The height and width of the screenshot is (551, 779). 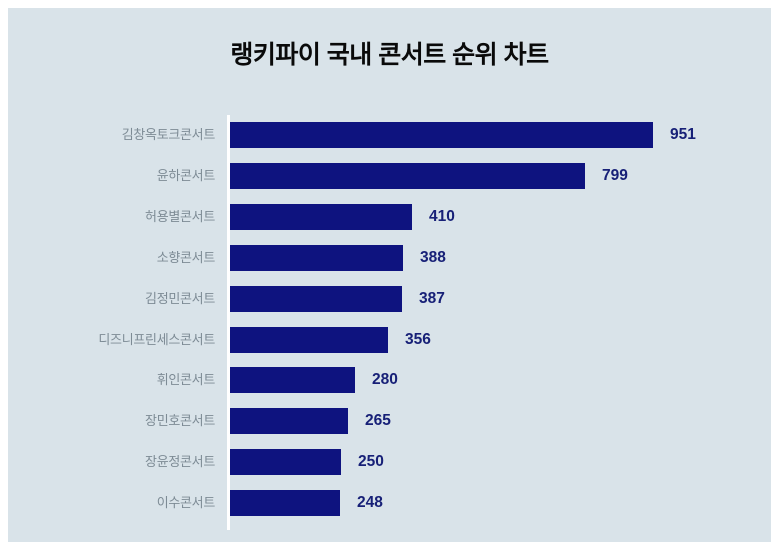 What do you see at coordinates (378, 421) in the screenshot?
I see `bar-value-label: 265` at bounding box center [378, 421].